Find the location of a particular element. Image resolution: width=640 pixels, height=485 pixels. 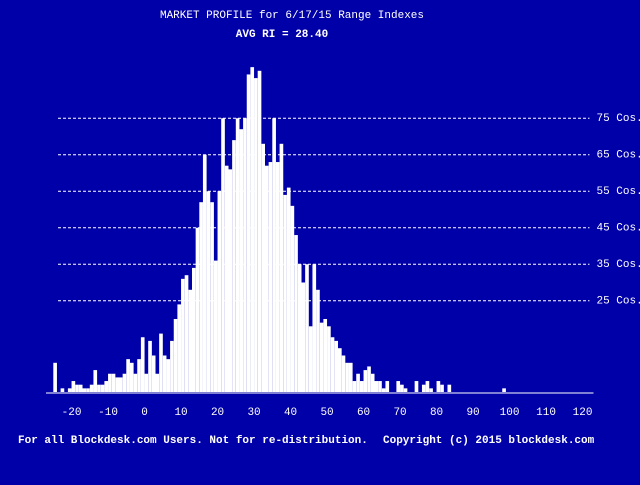

x-tick-label: 10 is located at coordinates (180, 413).